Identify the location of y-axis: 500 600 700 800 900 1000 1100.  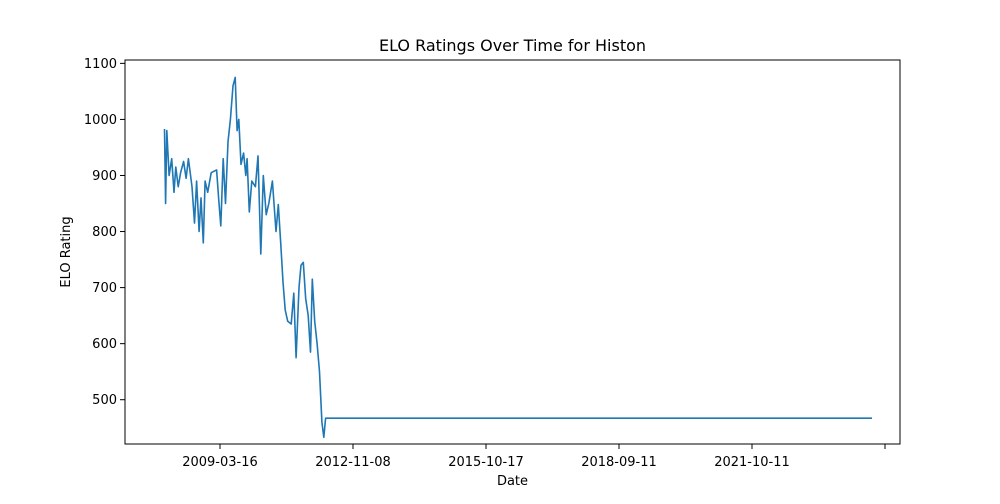
(104, 232).